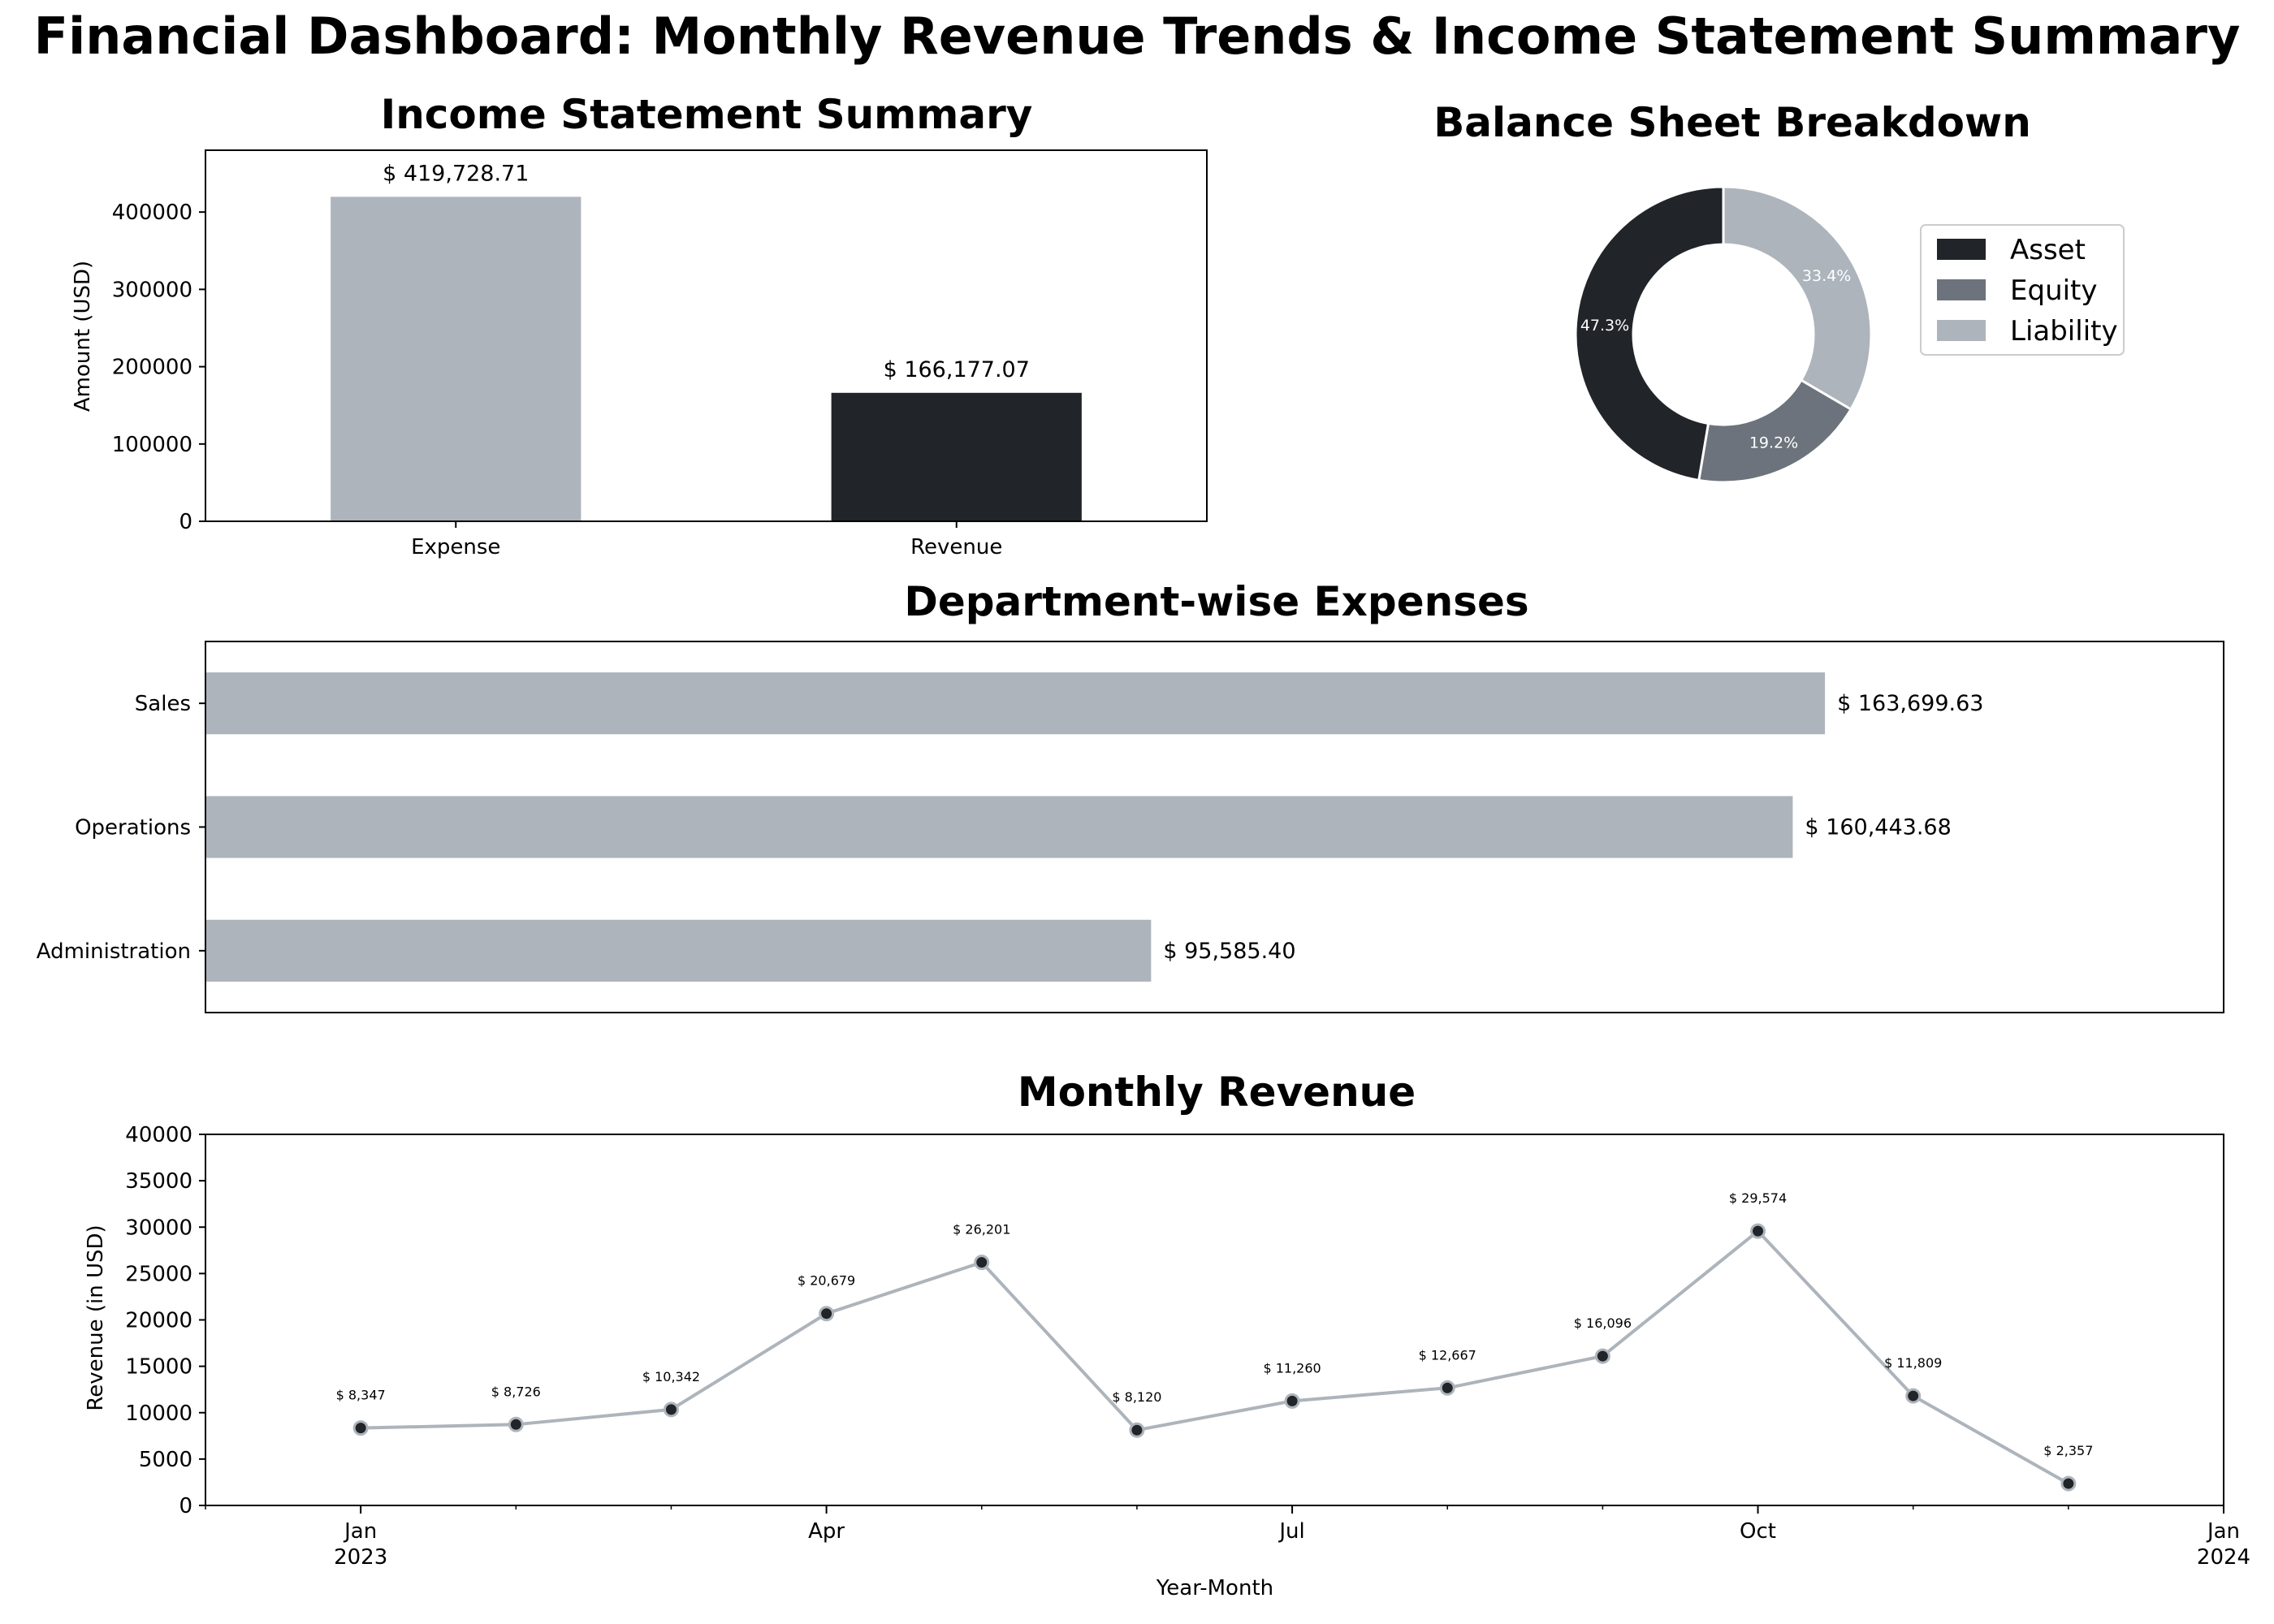 Image resolution: width=2274 pixels, height=1624 pixels. What do you see at coordinates (826, 1532) in the screenshot?
I see `monthly-x-tick-label: Apr` at bounding box center [826, 1532].